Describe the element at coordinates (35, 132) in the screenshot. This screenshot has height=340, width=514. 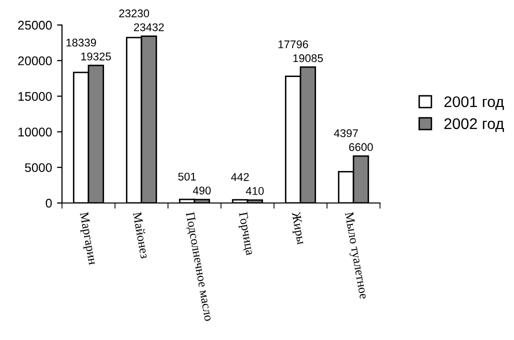
I see `y-tick-label: 10000` at that location.